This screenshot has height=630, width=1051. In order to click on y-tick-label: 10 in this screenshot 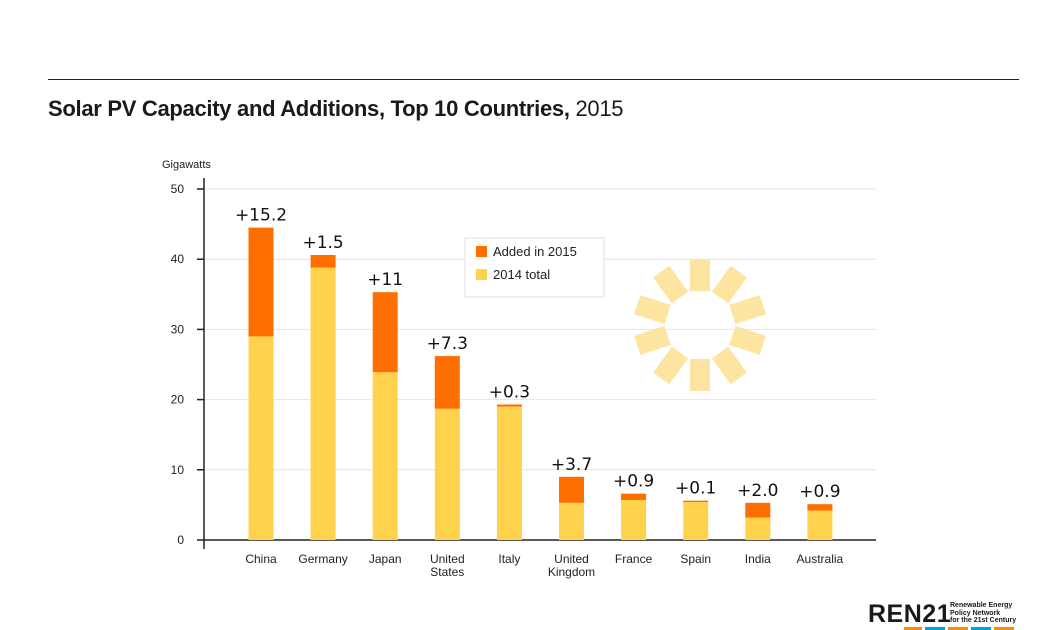, I will do `click(178, 470)`.